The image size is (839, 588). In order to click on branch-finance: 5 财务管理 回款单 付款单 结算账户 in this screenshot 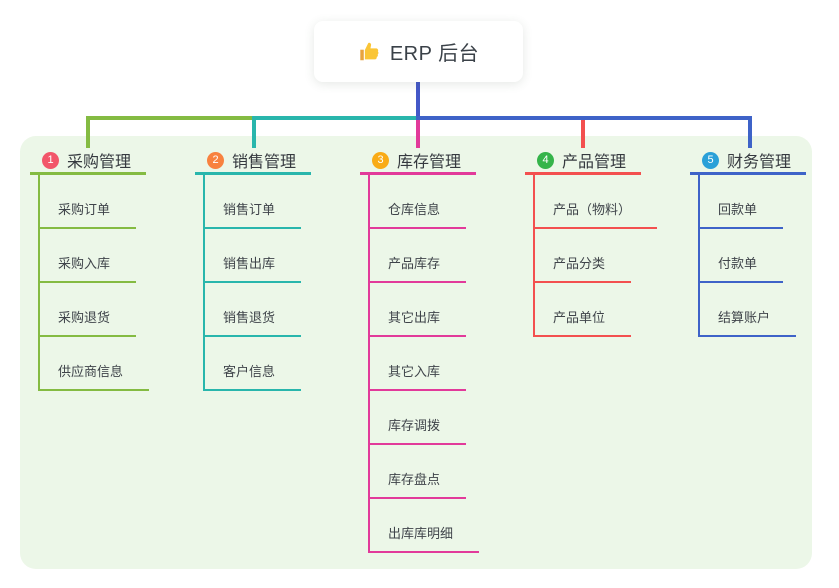, I will do `click(748, 242)`.